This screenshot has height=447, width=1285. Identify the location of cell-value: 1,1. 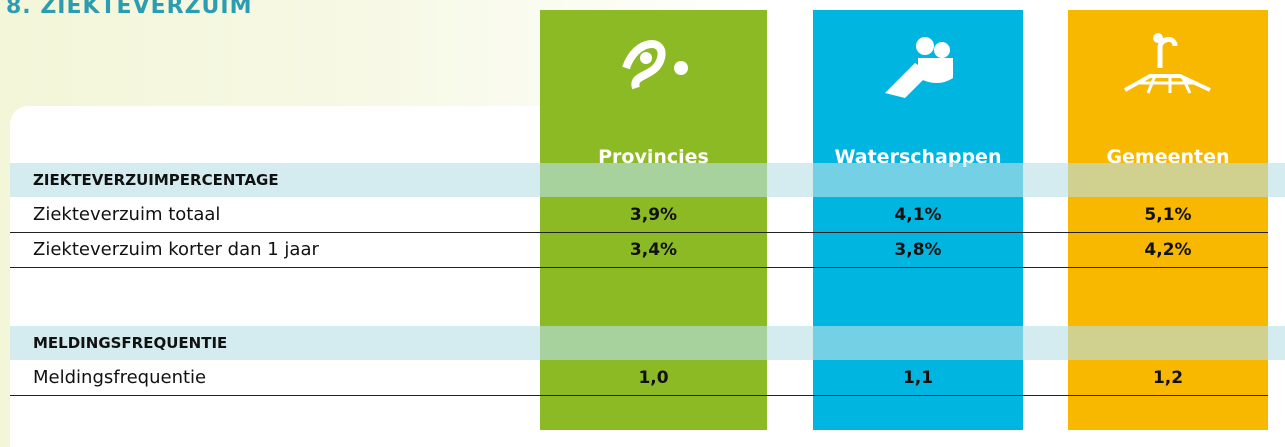
(918, 378).